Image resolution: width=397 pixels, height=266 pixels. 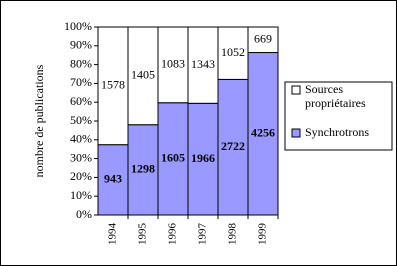 I want to click on data-label: 669, so click(x=263, y=39).